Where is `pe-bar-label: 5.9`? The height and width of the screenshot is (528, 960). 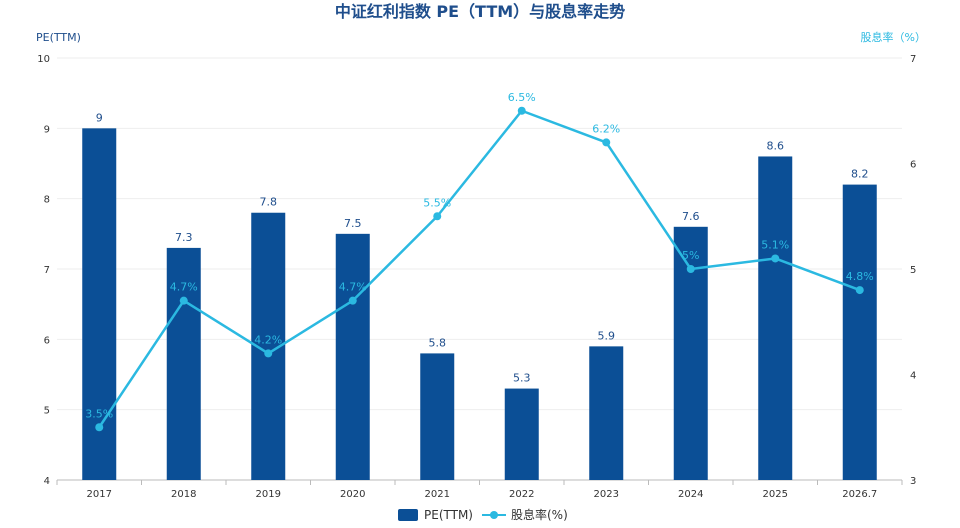 pe-bar-label: 5.9 is located at coordinates (607, 335).